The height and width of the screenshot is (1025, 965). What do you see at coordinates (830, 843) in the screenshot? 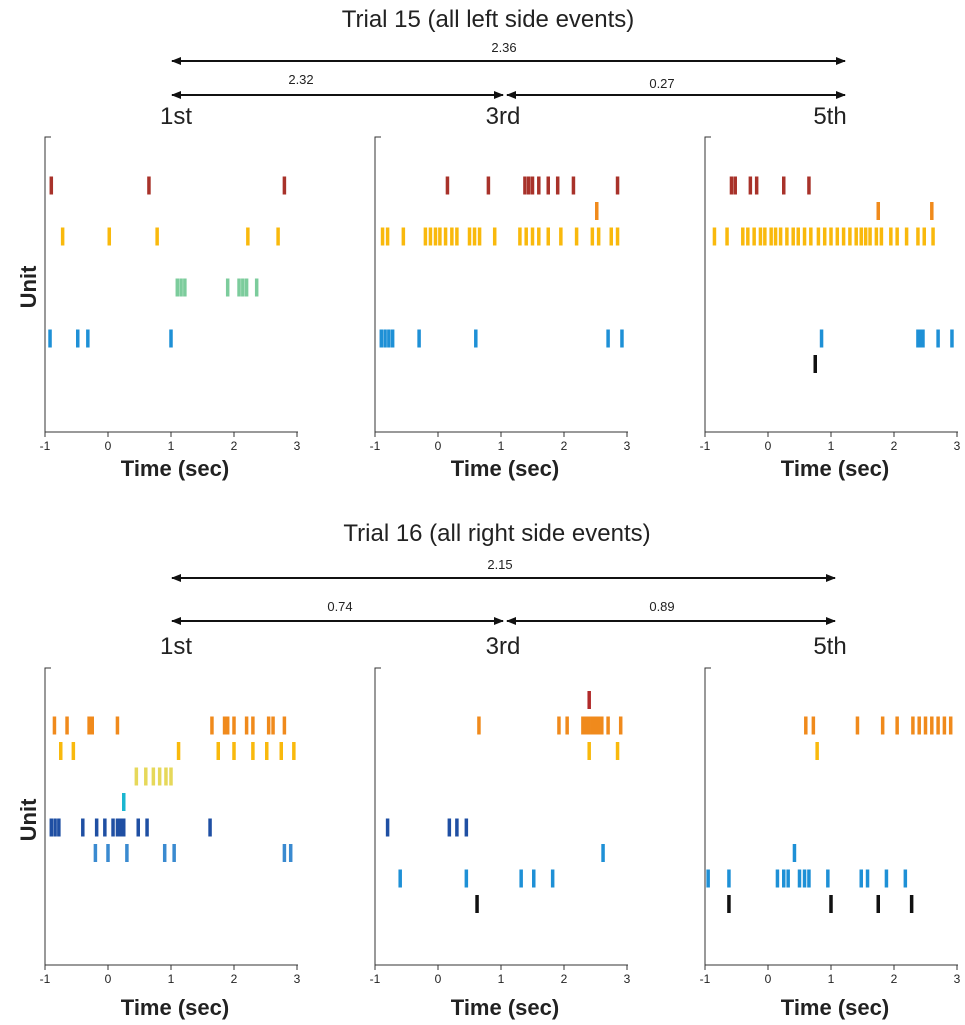
I see `trial-16-panel-3: -1 0 1 2 3 Time (sec)` at bounding box center [830, 843].